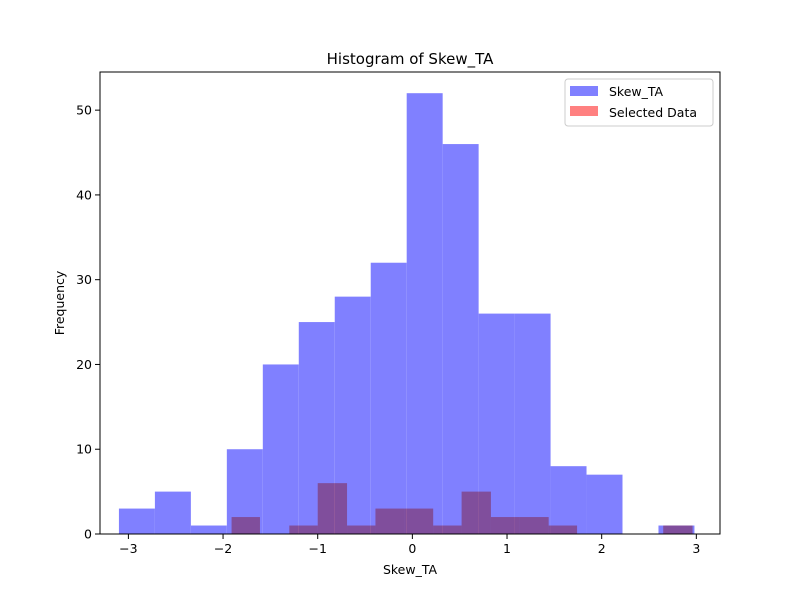  What do you see at coordinates (84, 279) in the screenshot?
I see `y-tick-label: 30` at bounding box center [84, 279].